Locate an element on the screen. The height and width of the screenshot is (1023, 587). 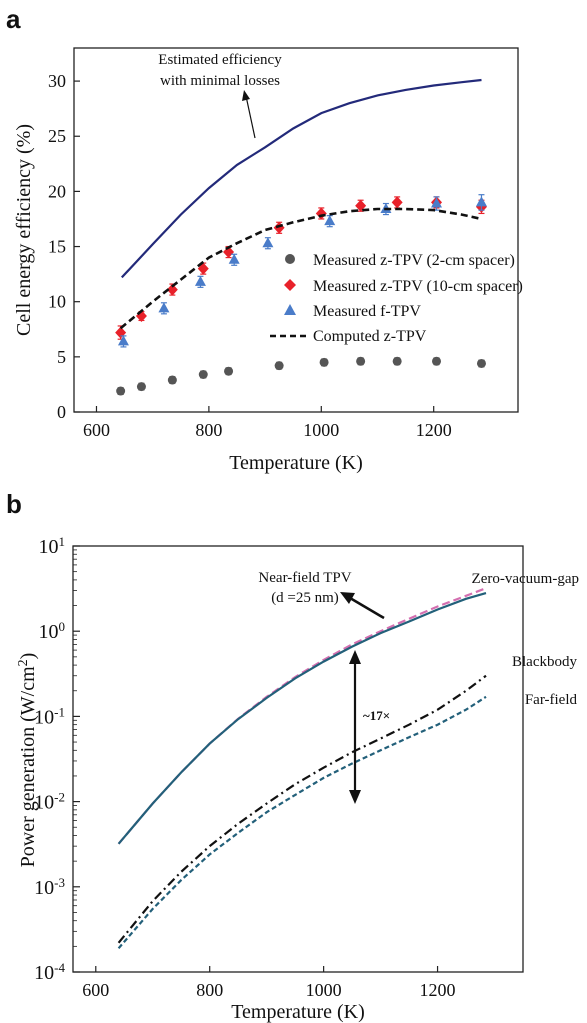
label-near-field-line1: Near-field TPV is located at coordinates (304, 578).